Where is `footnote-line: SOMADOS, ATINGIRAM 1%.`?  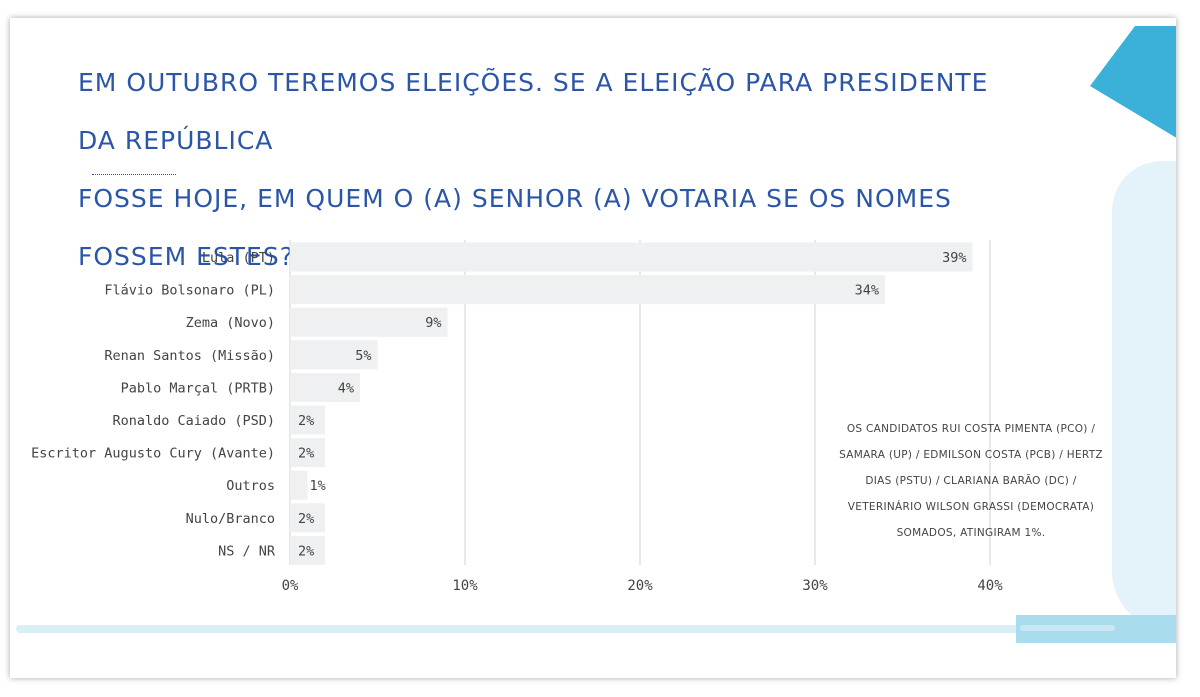 footnote-line: SOMADOS, ATINGIRAM 1%. is located at coordinates (971, 533).